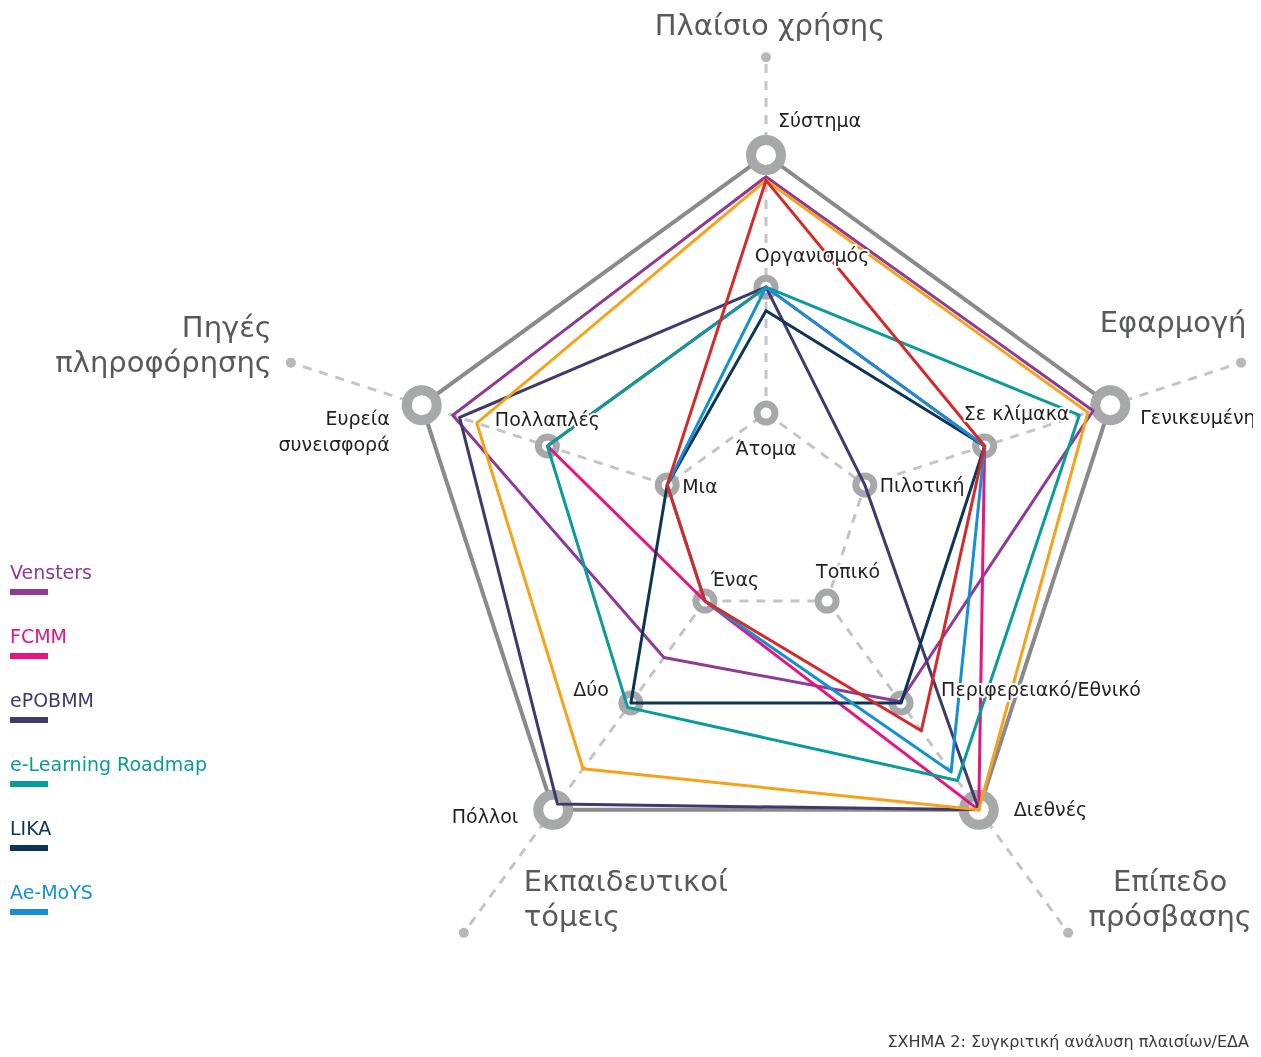  What do you see at coordinates (735, 578) in the screenshot?
I see `text: Ένας` at bounding box center [735, 578].